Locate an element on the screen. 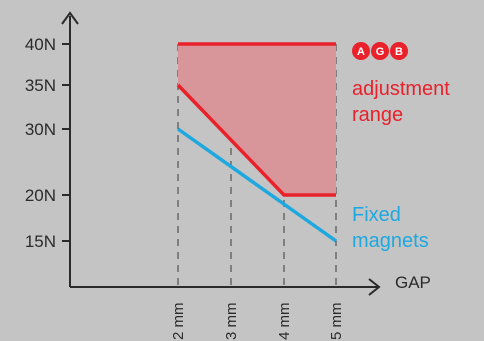  agb-logo-letter: A is located at coordinates (361, 52).